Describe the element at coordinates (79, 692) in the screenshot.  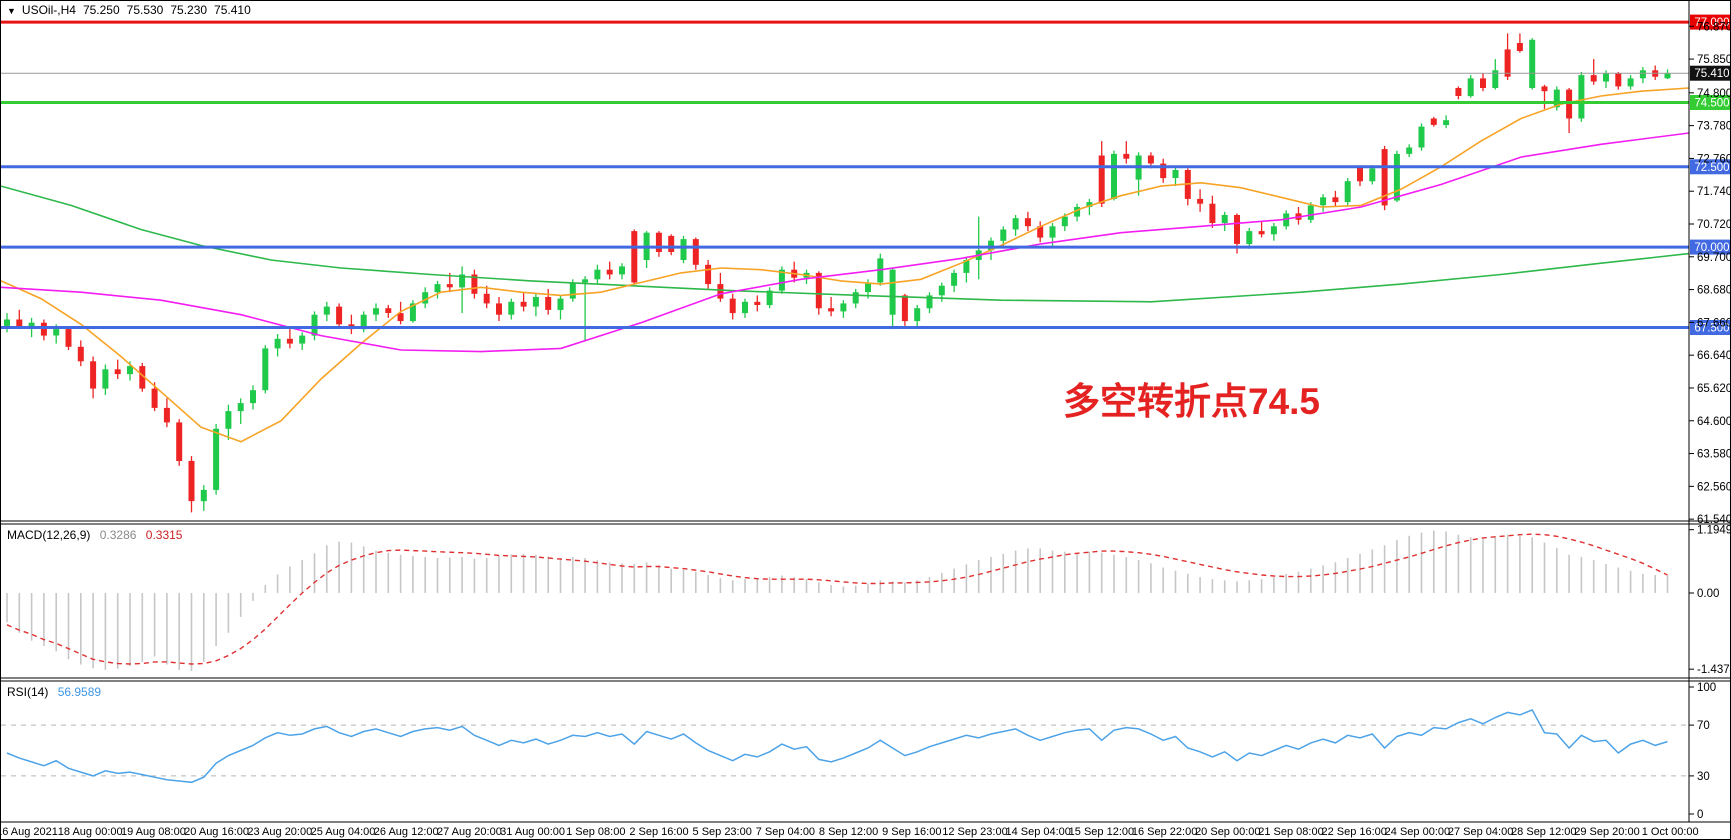
I see `rsi-value: 56.9589` at that location.